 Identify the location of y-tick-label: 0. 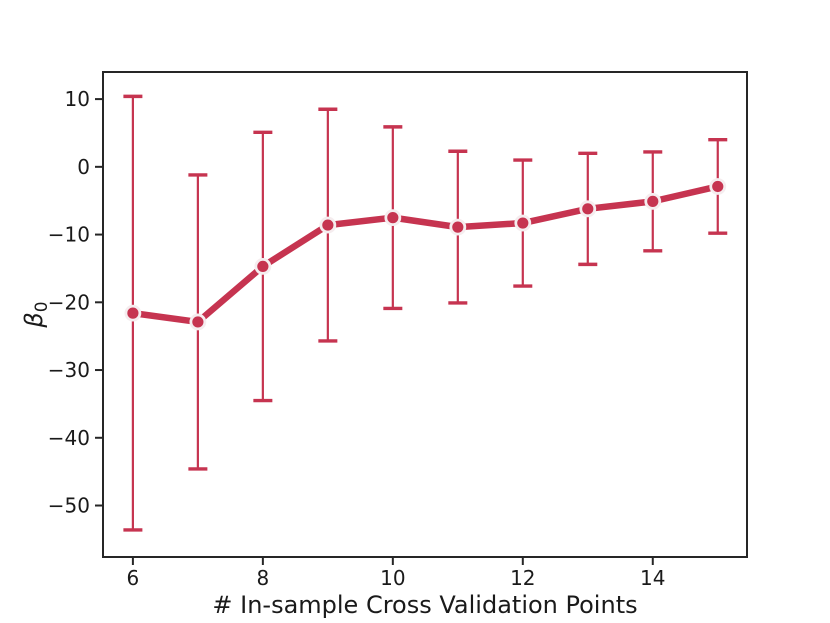
(83, 167).